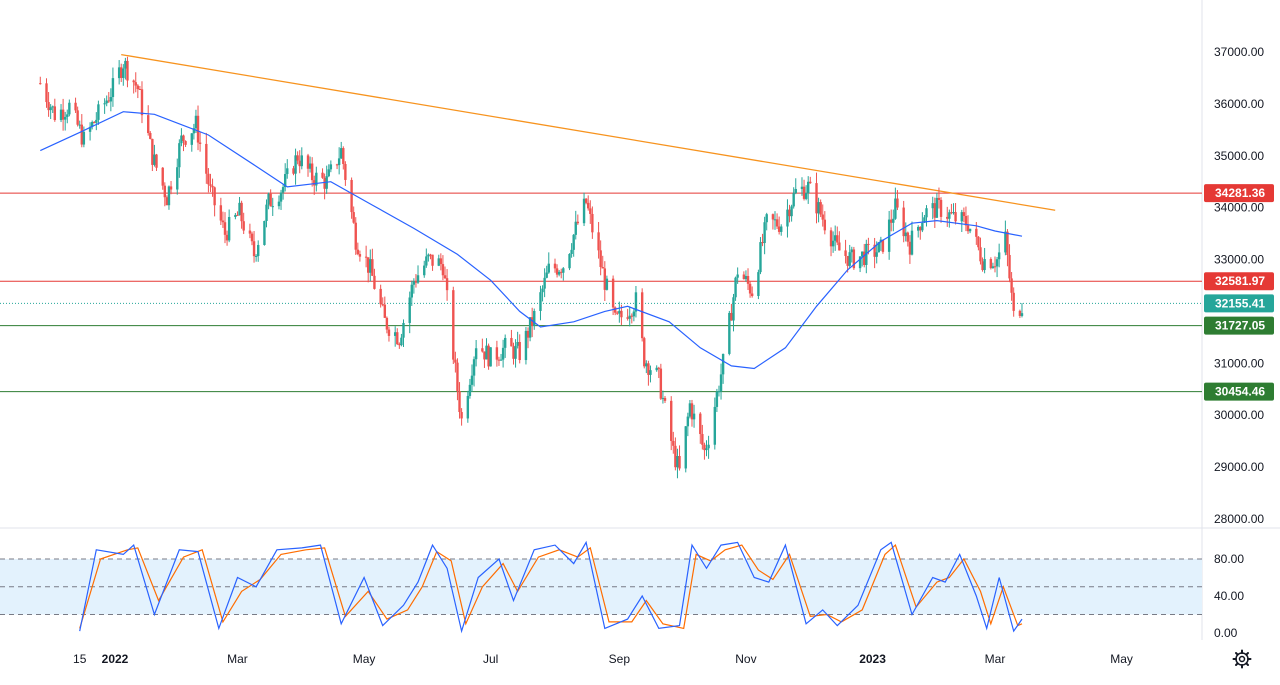 The image size is (1280, 685). What do you see at coordinates (620, 659) in the screenshot?
I see `time-axis-label: Sep` at bounding box center [620, 659].